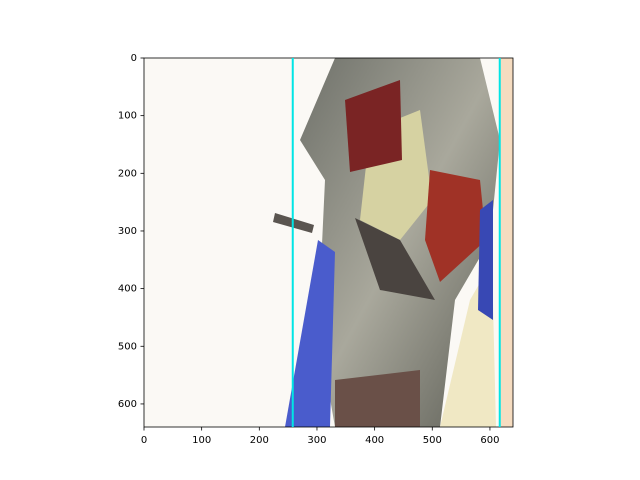  Describe the element at coordinates (134, 58) in the screenshot. I see `y-tick-label: 0` at that location.